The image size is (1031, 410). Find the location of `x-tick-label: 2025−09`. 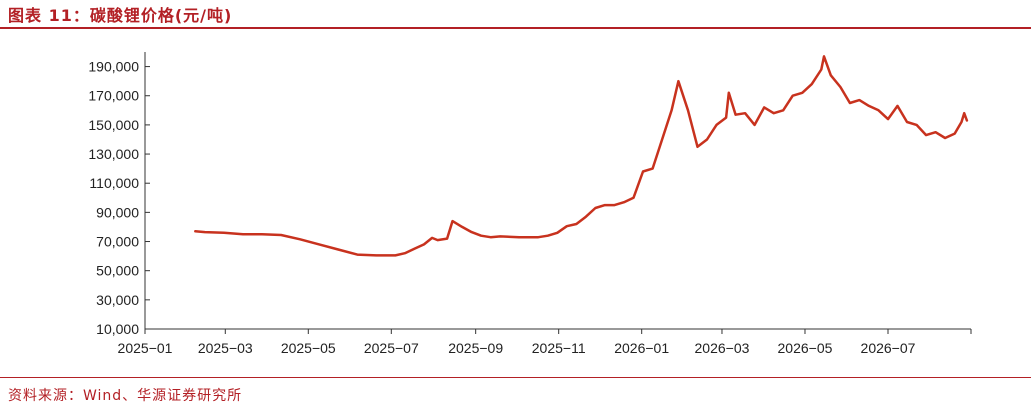

x-tick-label: 2025−09 is located at coordinates (475, 348).